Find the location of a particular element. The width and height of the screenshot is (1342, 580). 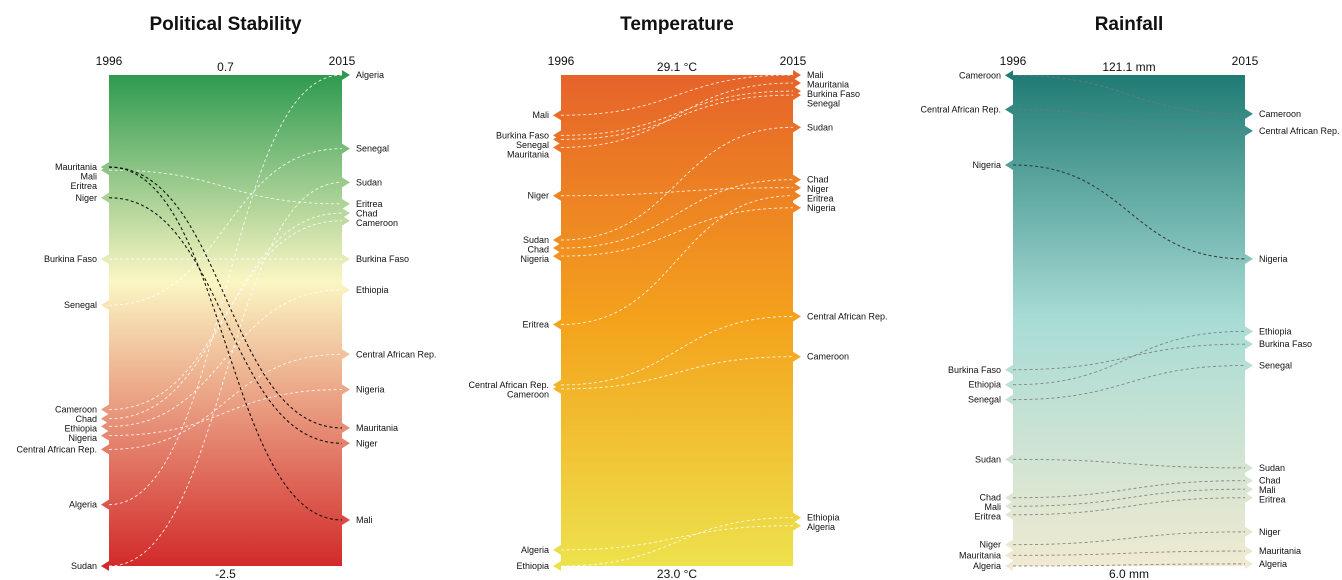

country-label-1996-niger: Niger is located at coordinates (990, 545).